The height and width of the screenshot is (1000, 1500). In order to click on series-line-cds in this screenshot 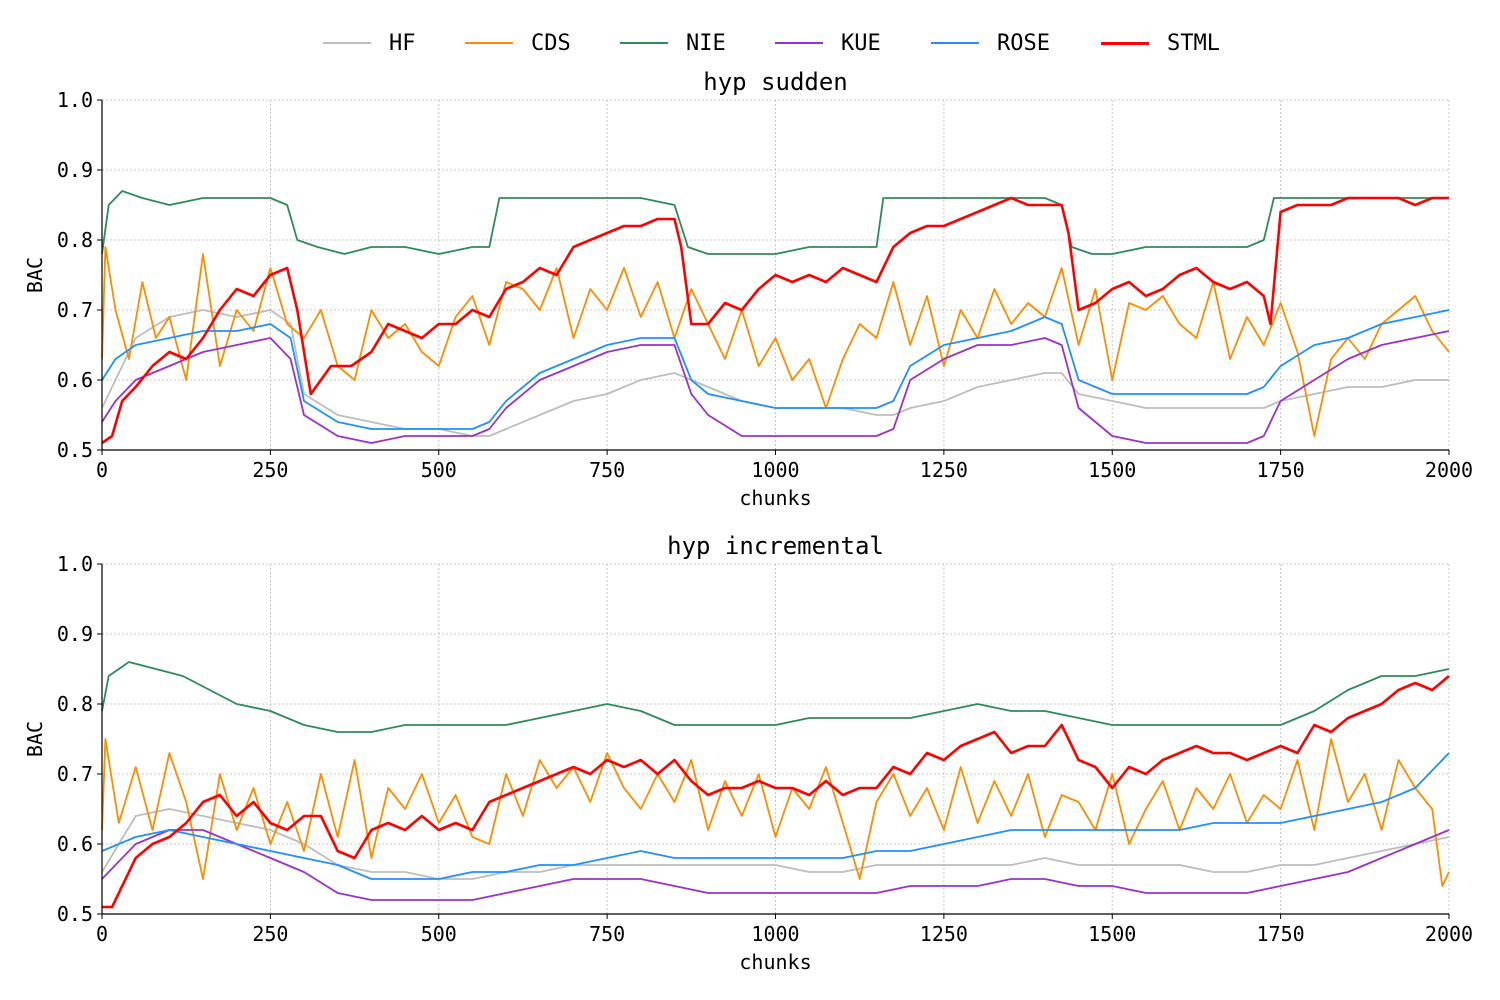, I will do `click(775, 812)`.